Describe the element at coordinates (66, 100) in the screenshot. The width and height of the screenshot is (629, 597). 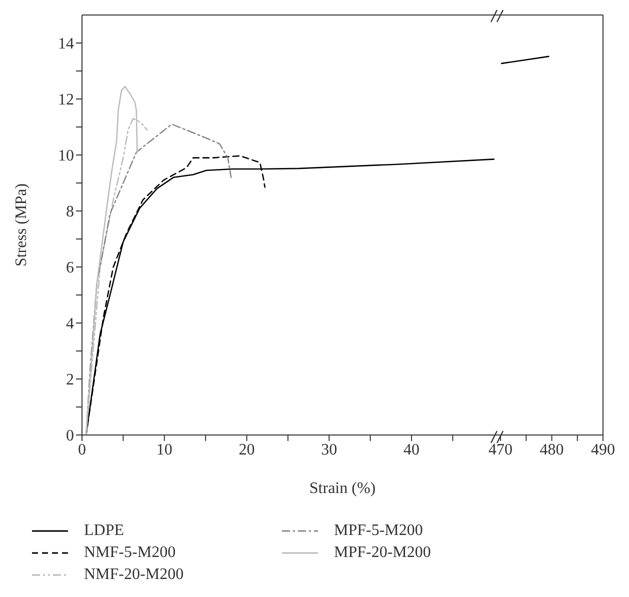
I see `y-tick-label: 12` at that location.